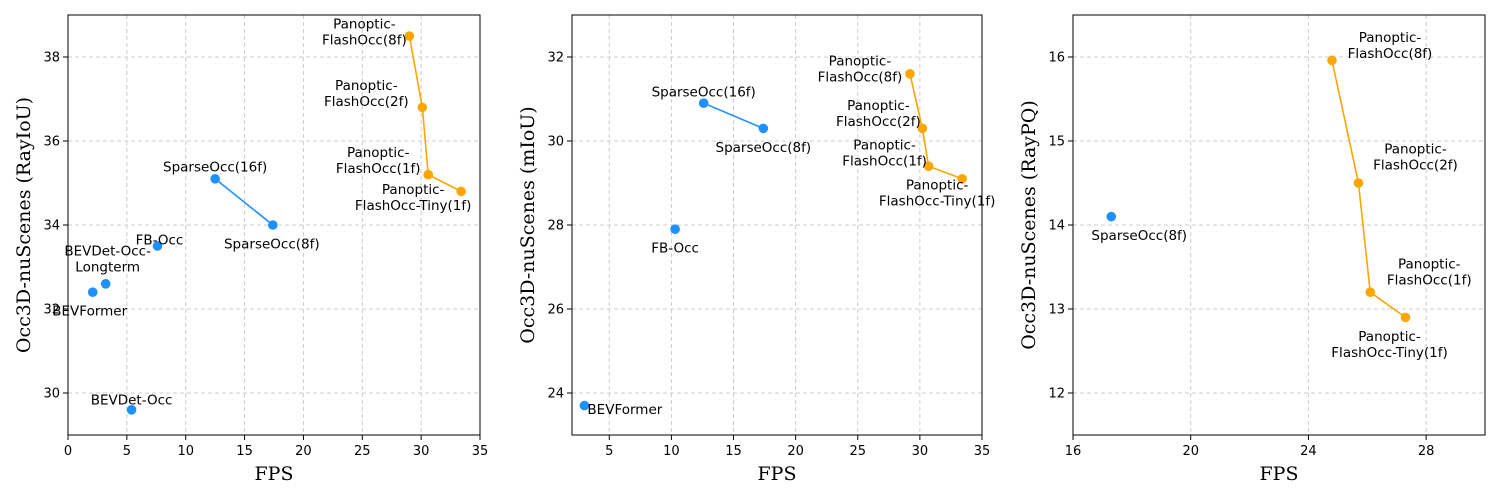 The width and height of the screenshot is (1500, 500). Describe the element at coordinates (185, 451) in the screenshot. I see `x-tick-label: 10` at that location.